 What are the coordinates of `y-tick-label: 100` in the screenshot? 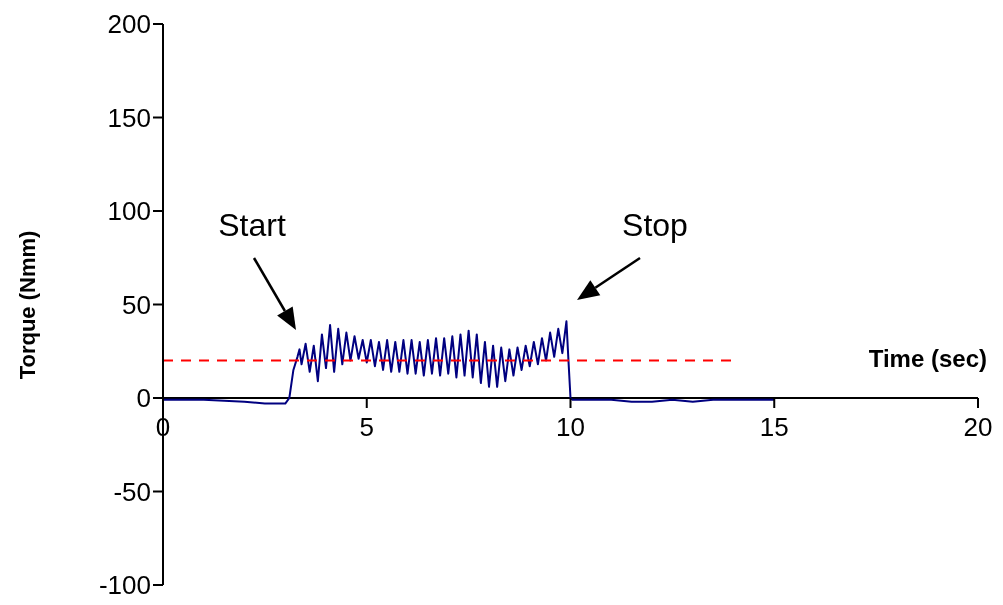 It's located at (129, 211).